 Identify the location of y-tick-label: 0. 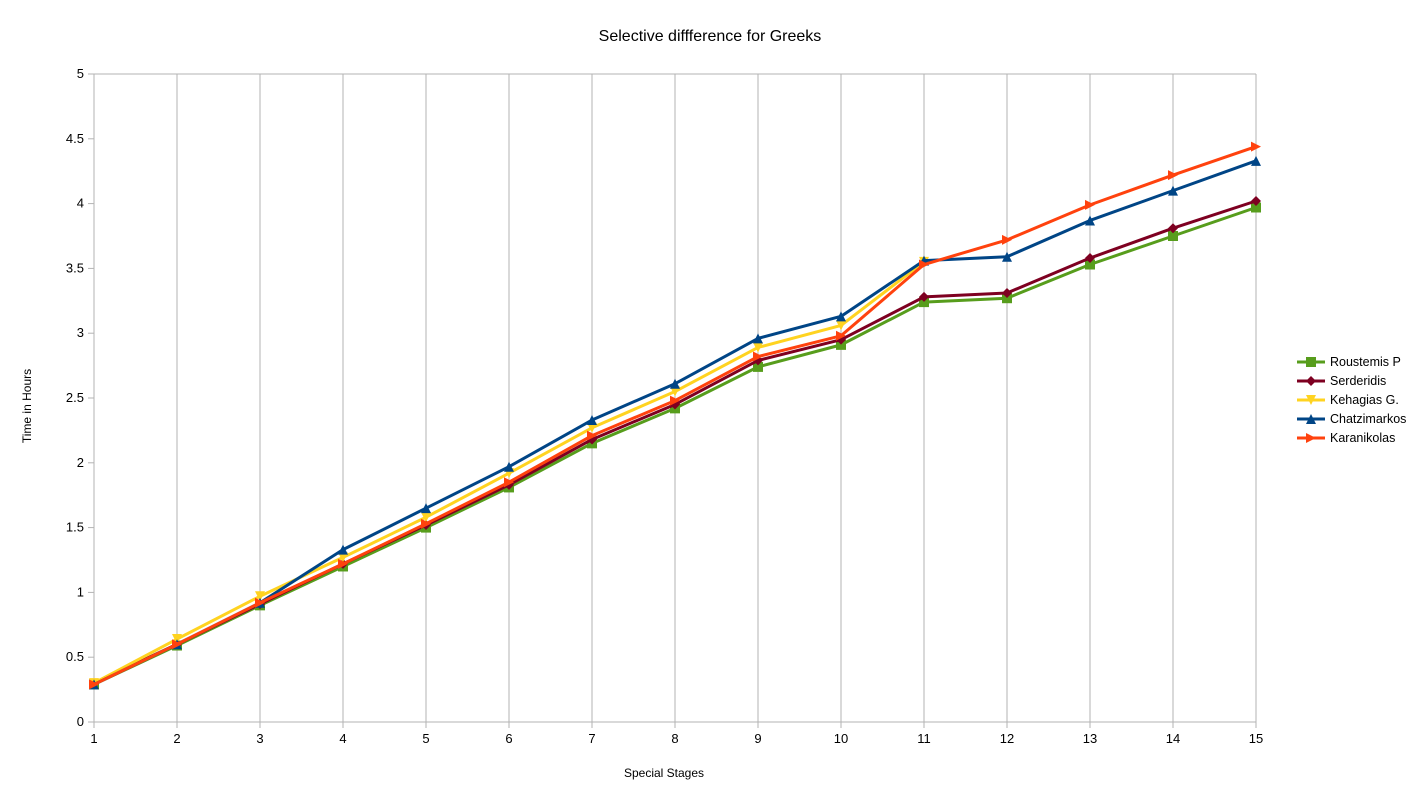
(80, 721).